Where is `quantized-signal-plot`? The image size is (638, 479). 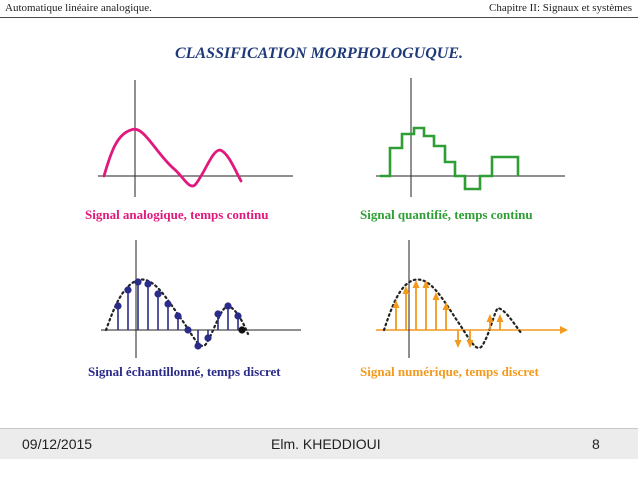 quantized-signal-plot is located at coordinates (470, 137).